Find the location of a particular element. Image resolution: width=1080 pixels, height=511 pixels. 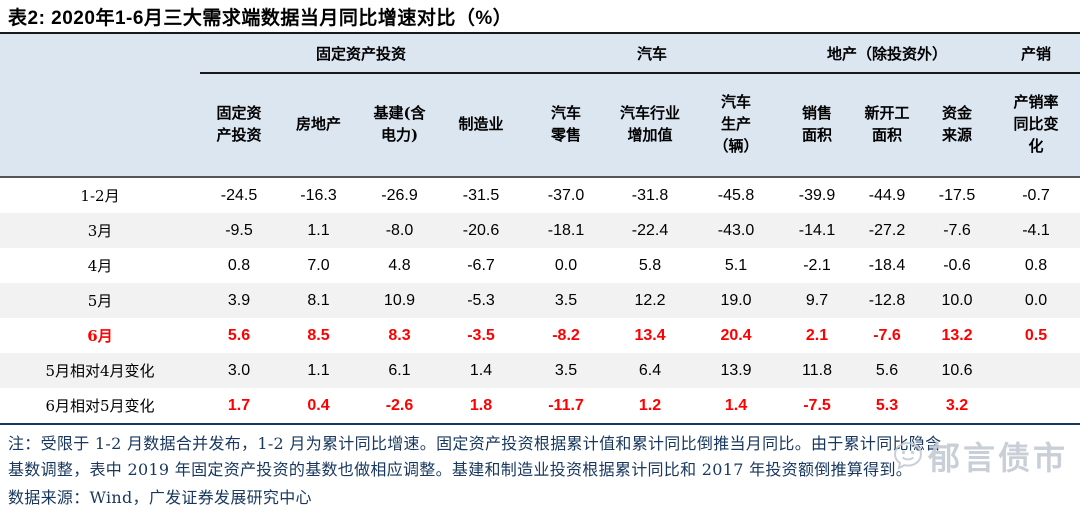

col-header-funding-source: 资金 来源 is located at coordinates (957, 125).